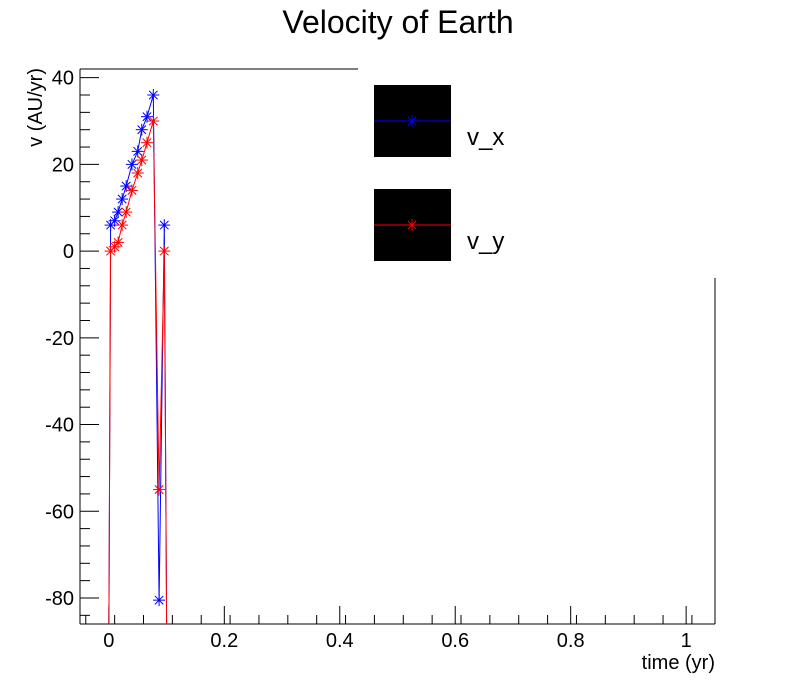  What do you see at coordinates (36, 107) in the screenshot?
I see `y-axis-label: v (AU/yr)` at bounding box center [36, 107].